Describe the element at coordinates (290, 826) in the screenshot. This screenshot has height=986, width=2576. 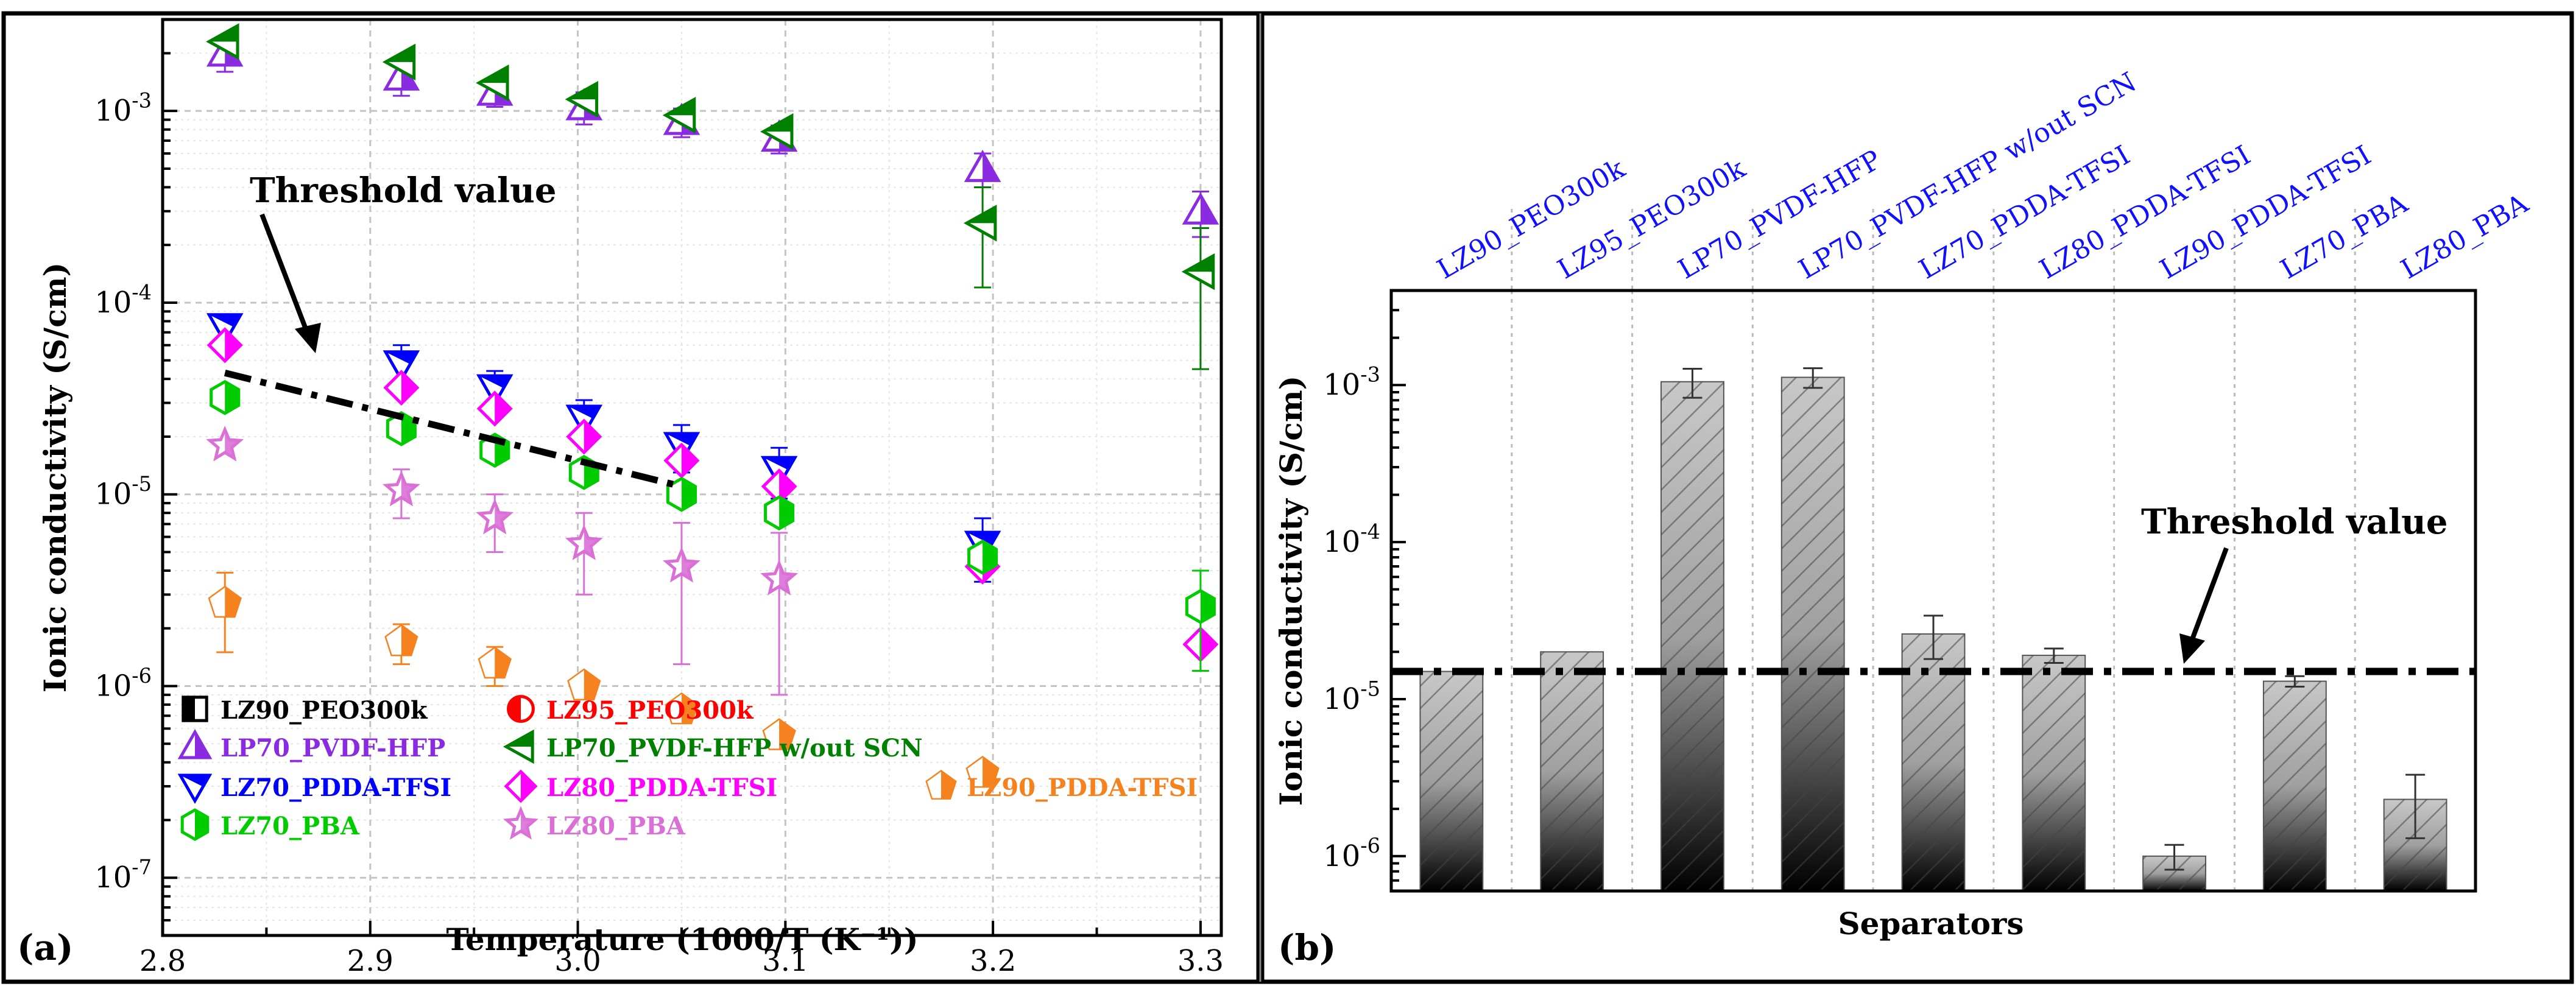
I see `legend-label: LZ70_PBA` at that location.